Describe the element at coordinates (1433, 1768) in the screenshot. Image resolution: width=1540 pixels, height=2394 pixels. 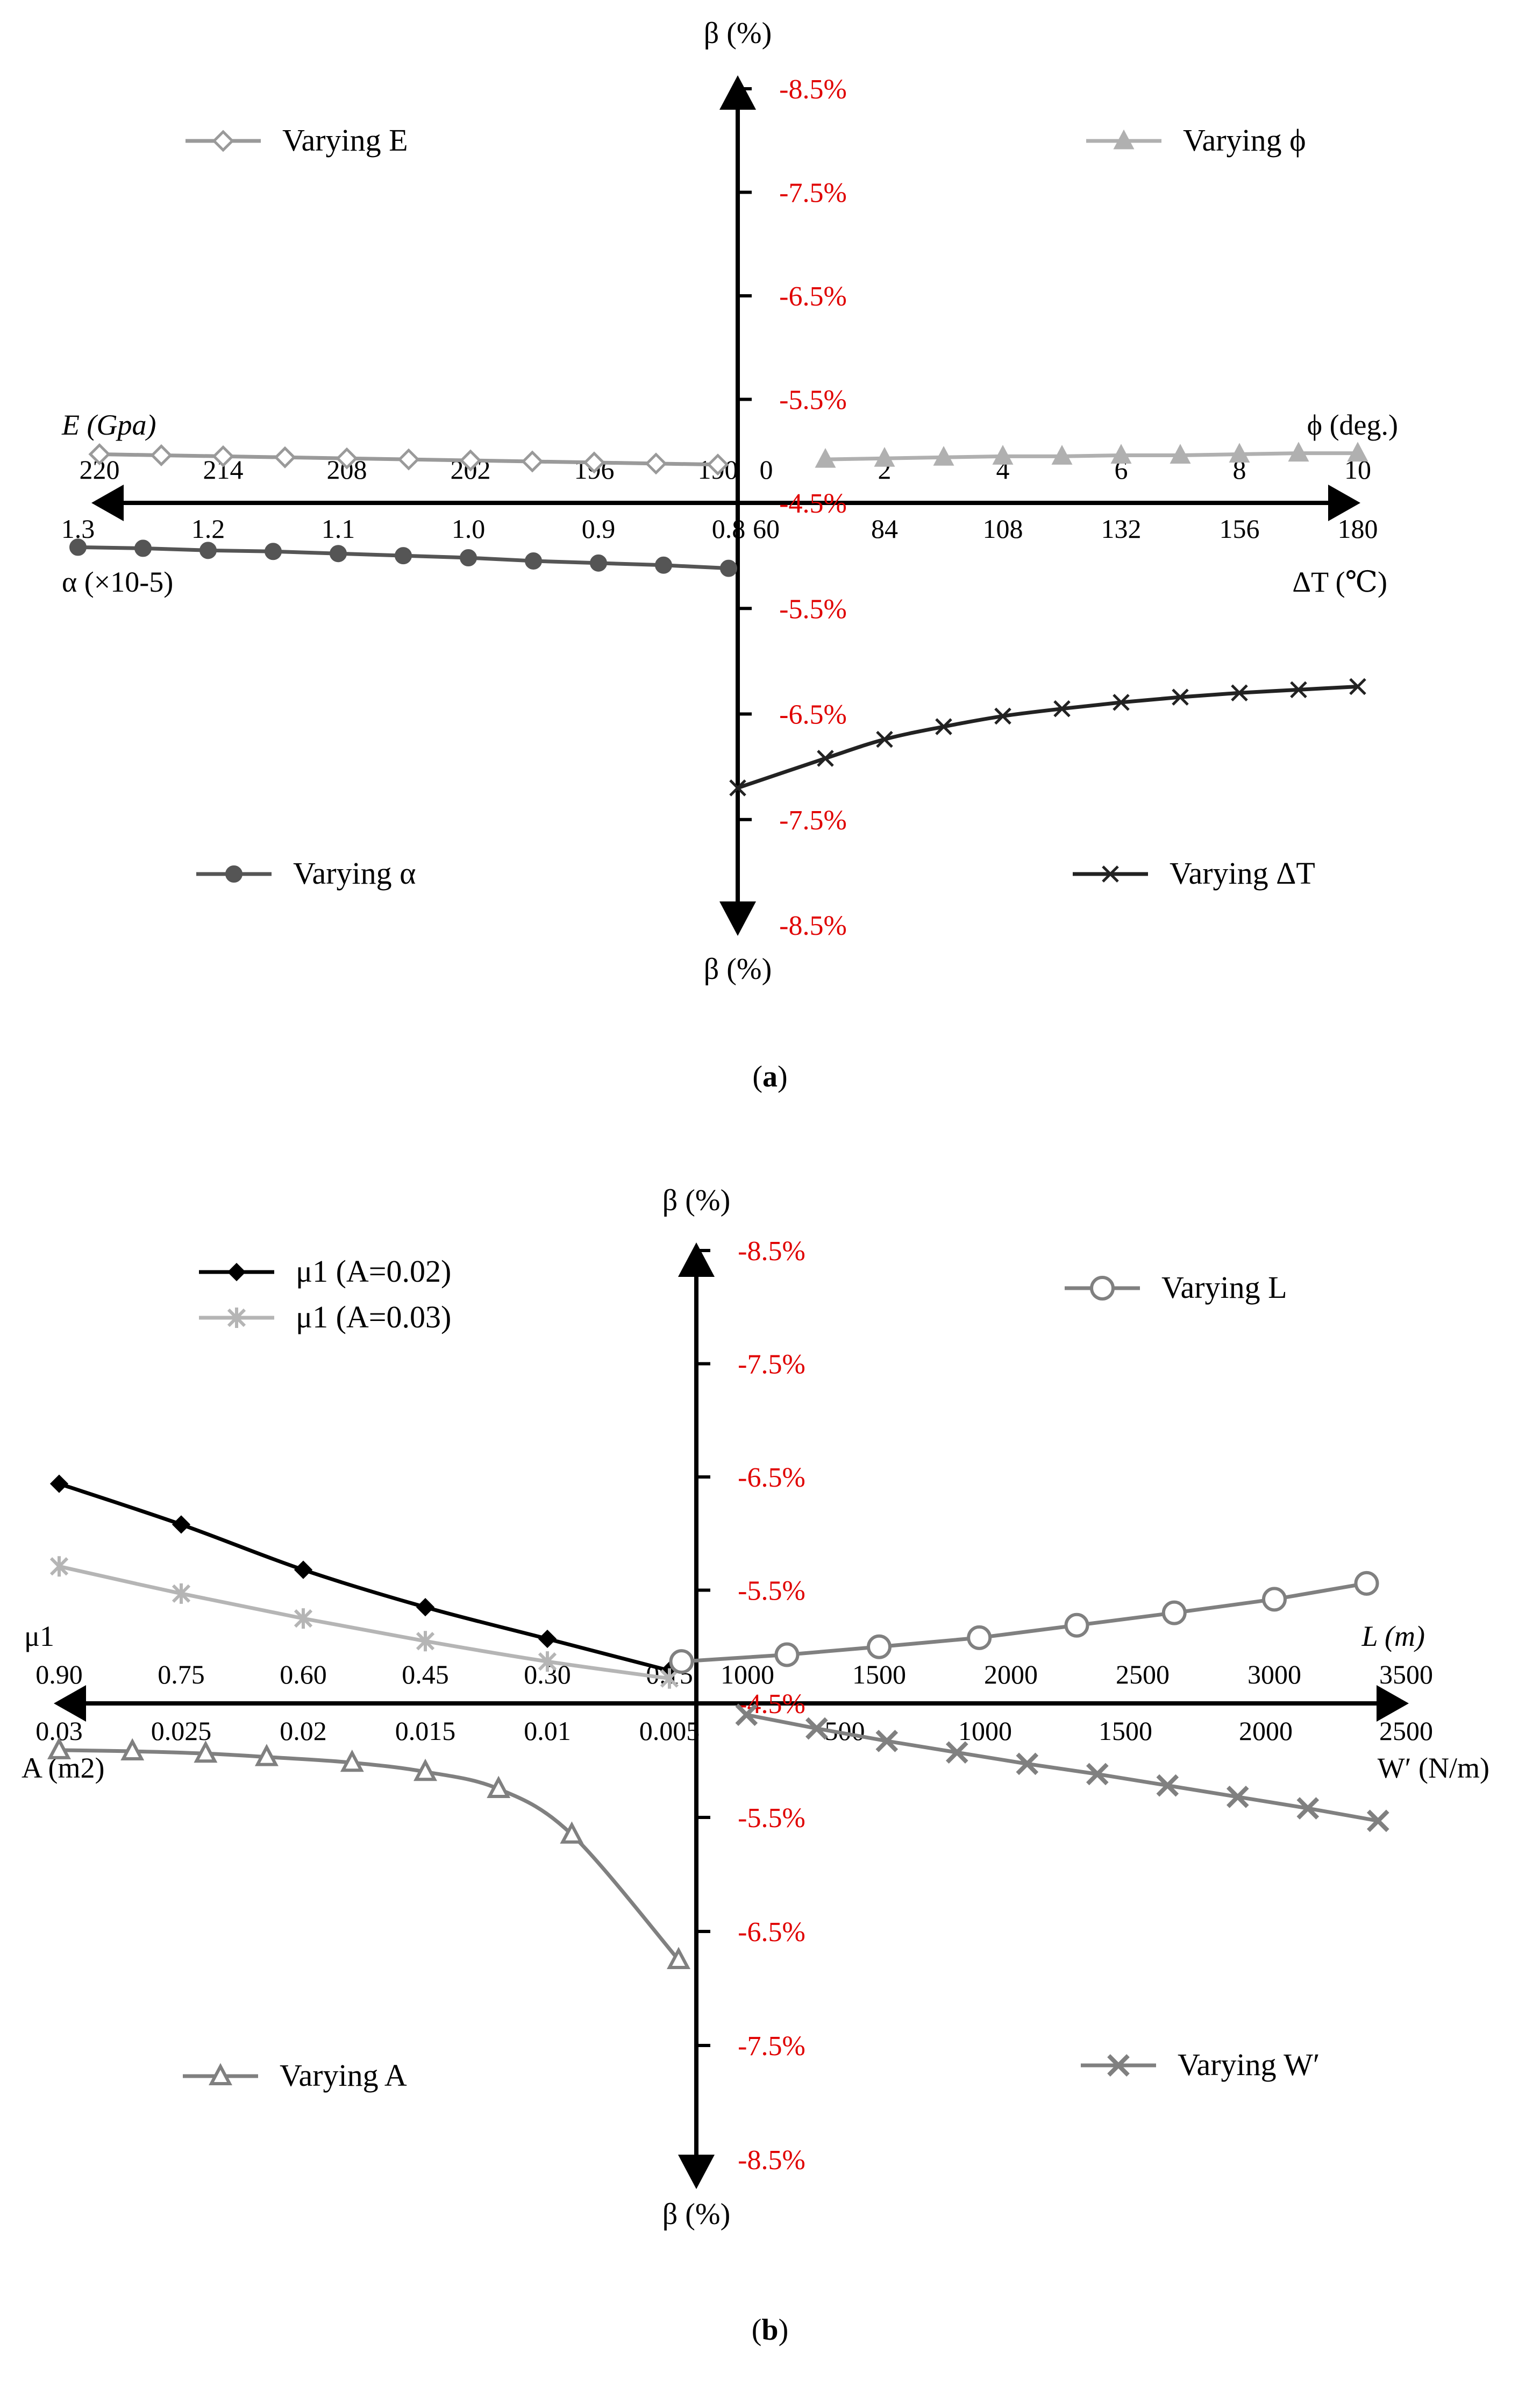
I see `panel-b-W-axis-label: W′ (N/m)` at that location.